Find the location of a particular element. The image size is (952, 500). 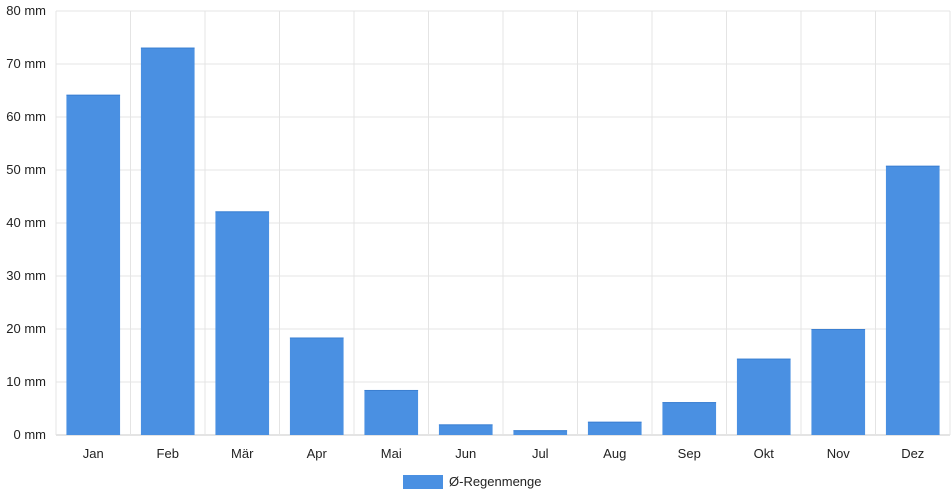

x-tick-label: Jan is located at coordinates (93, 453).